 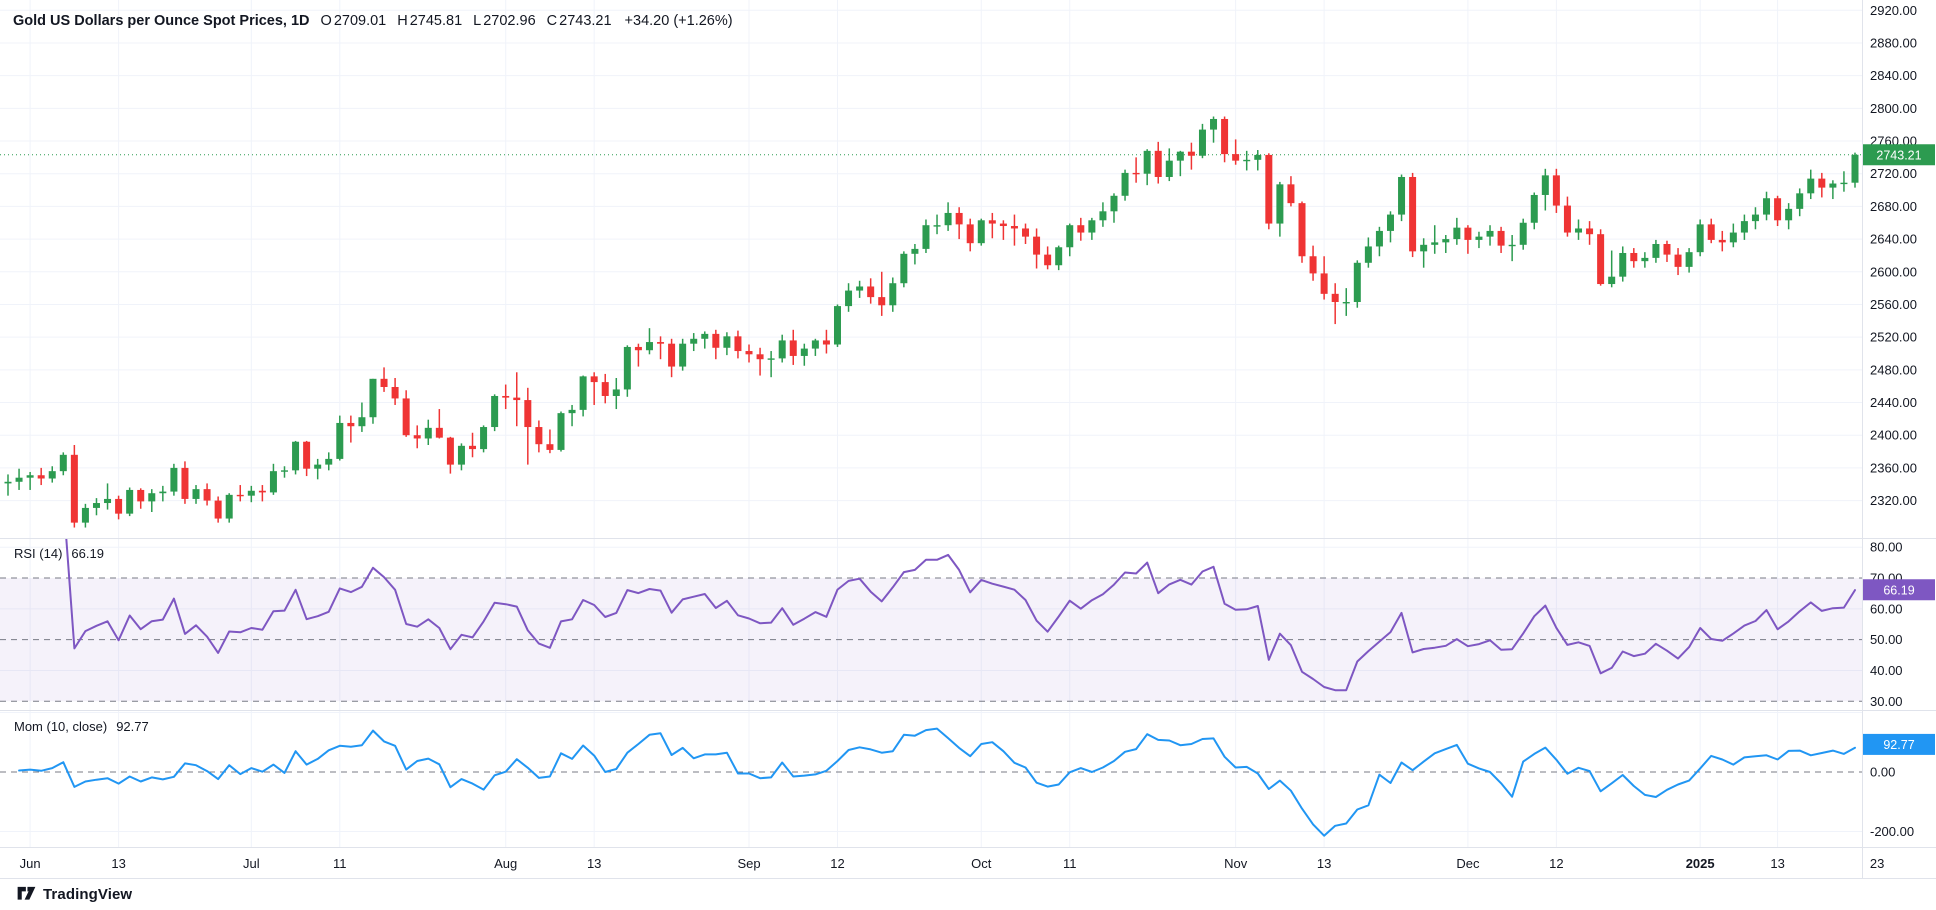 What do you see at coordinates (1893, 239) in the screenshot?
I see `svg-text: 2640.00` at bounding box center [1893, 239].